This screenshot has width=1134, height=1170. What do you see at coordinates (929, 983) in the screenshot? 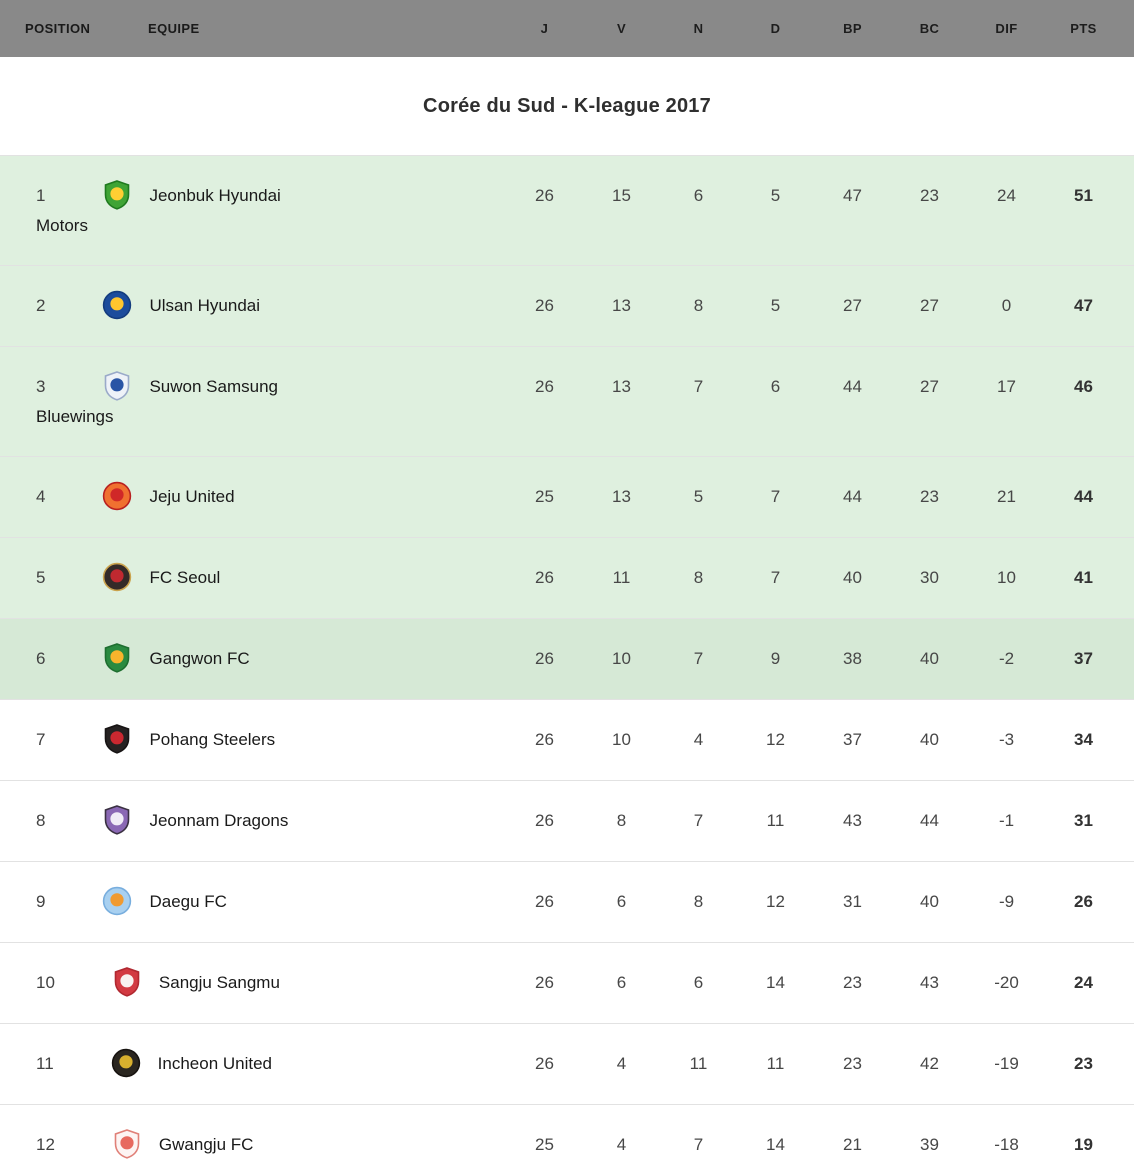
I see `cell-bc: 43` at bounding box center [929, 983].